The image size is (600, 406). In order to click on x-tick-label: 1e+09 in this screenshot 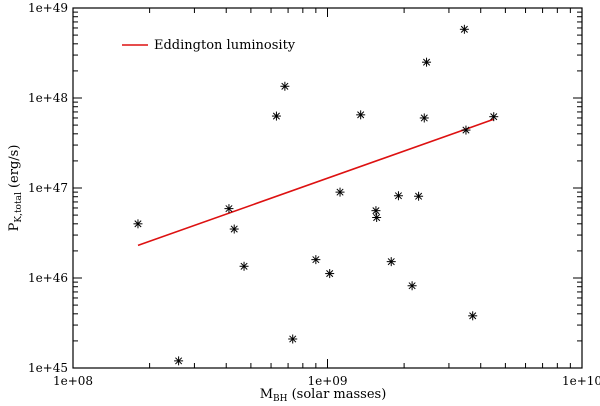, I will do `click(327, 381)`.